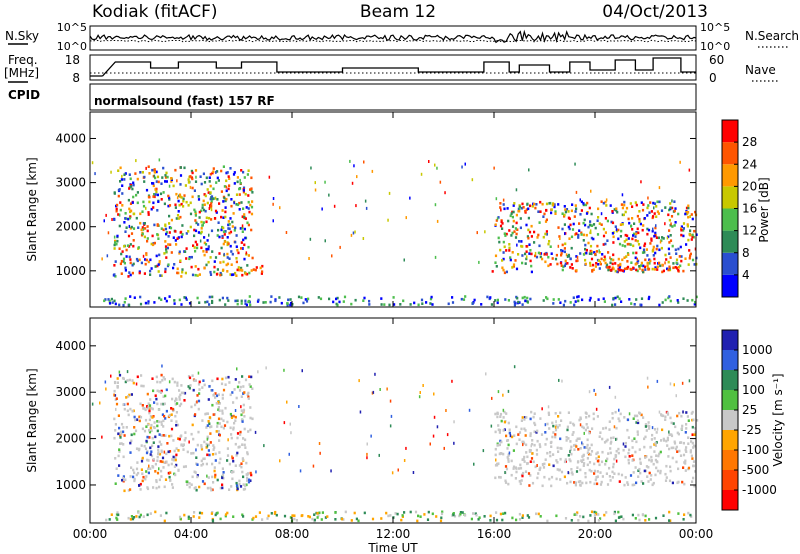 This screenshot has width=800, height=554. What do you see at coordinates (772, 36) in the screenshot?
I see `nsearch-label: N.Search` at bounding box center [772, 36].